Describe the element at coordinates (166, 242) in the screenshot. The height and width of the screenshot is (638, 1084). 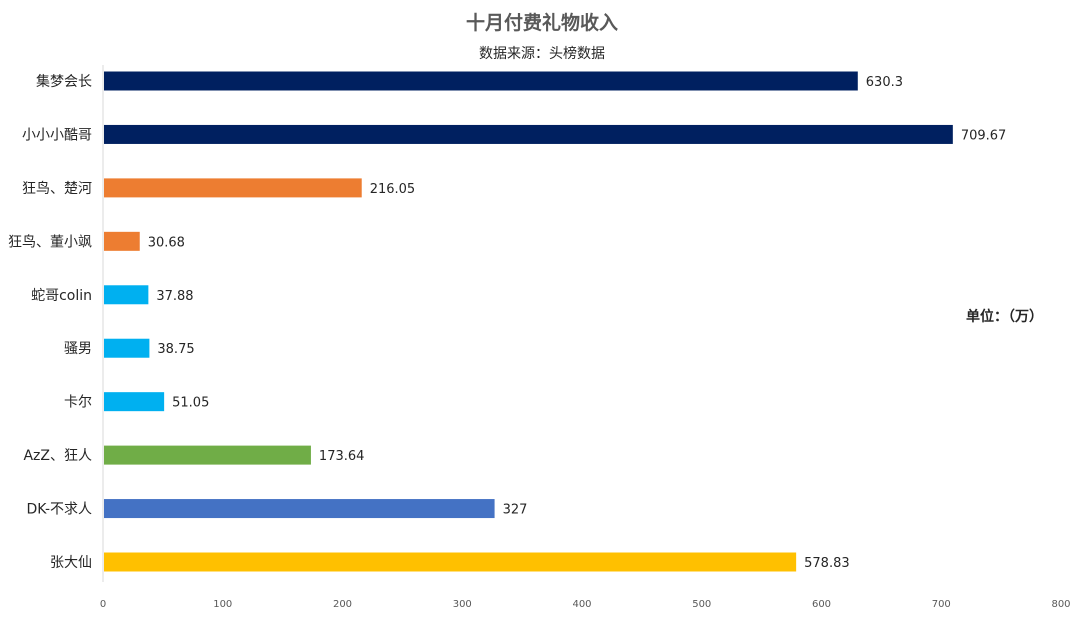
I see `data-label: 30.68` at that location.